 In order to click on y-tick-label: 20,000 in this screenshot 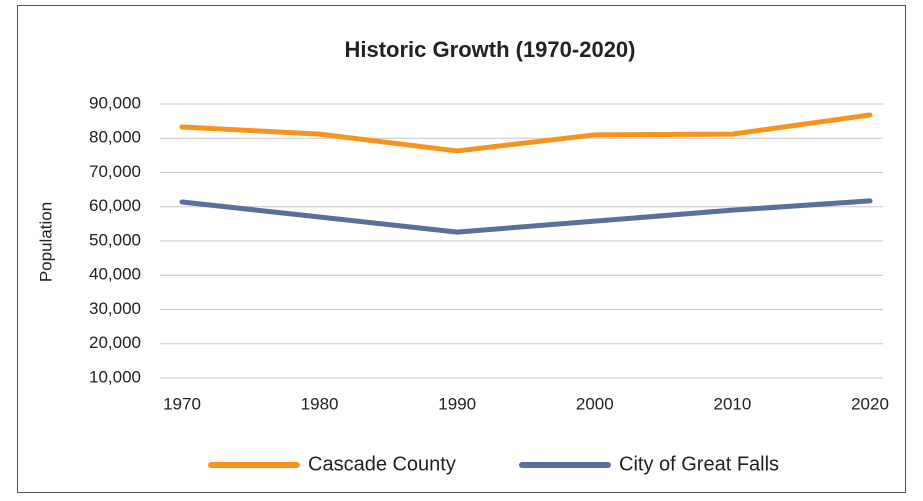, I will do `click(115, 342)`.